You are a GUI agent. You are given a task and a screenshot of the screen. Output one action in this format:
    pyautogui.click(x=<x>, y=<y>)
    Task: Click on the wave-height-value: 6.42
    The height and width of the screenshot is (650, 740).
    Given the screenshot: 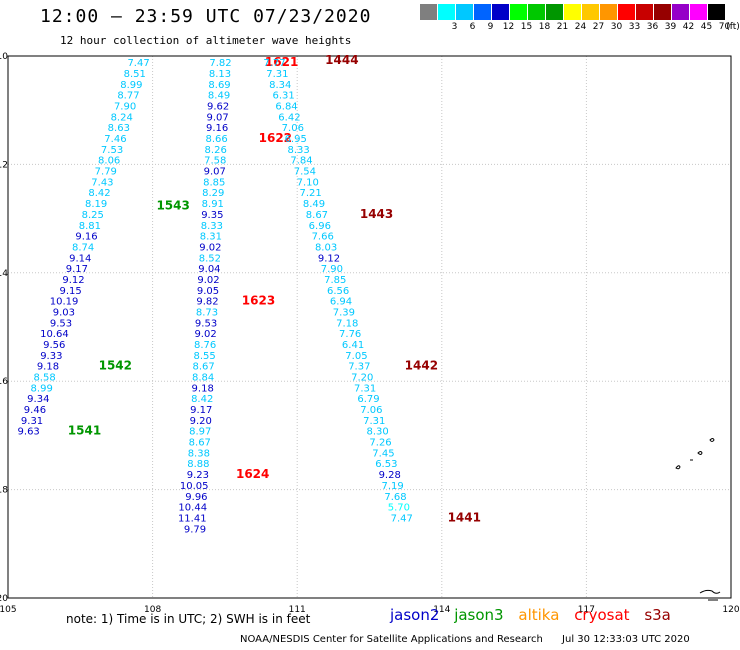 What is the action you would take?
    pyautogui.click(x=289, y=117)
    